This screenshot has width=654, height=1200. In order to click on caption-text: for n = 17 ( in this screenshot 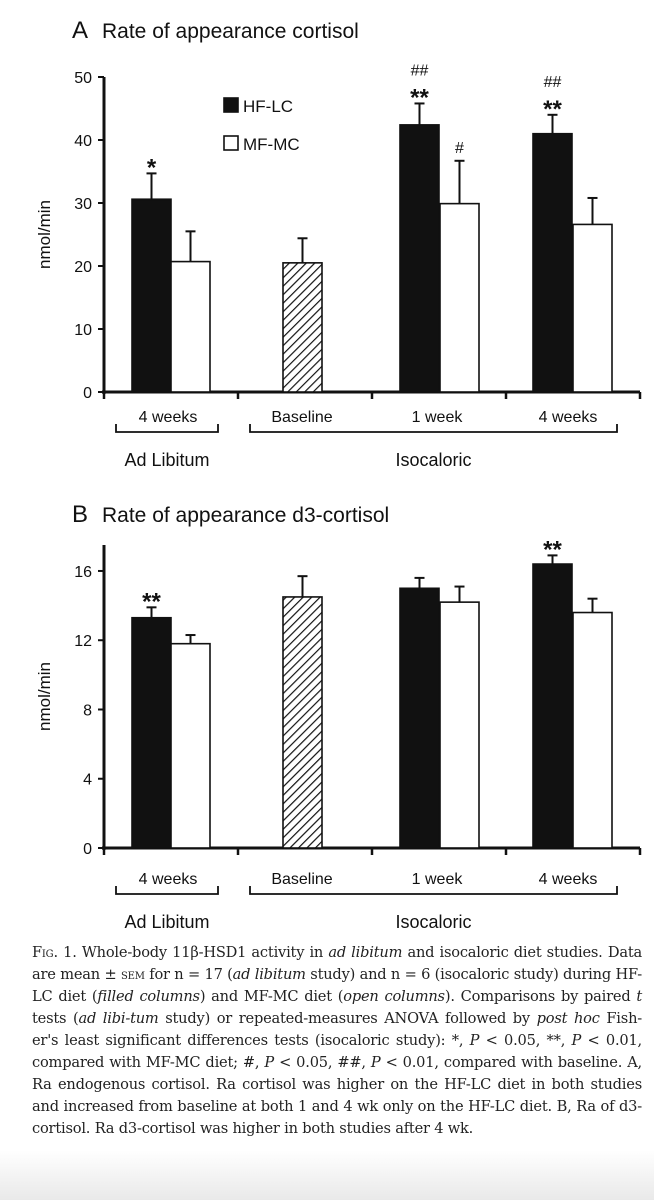, I will do `click(188, 974)`.